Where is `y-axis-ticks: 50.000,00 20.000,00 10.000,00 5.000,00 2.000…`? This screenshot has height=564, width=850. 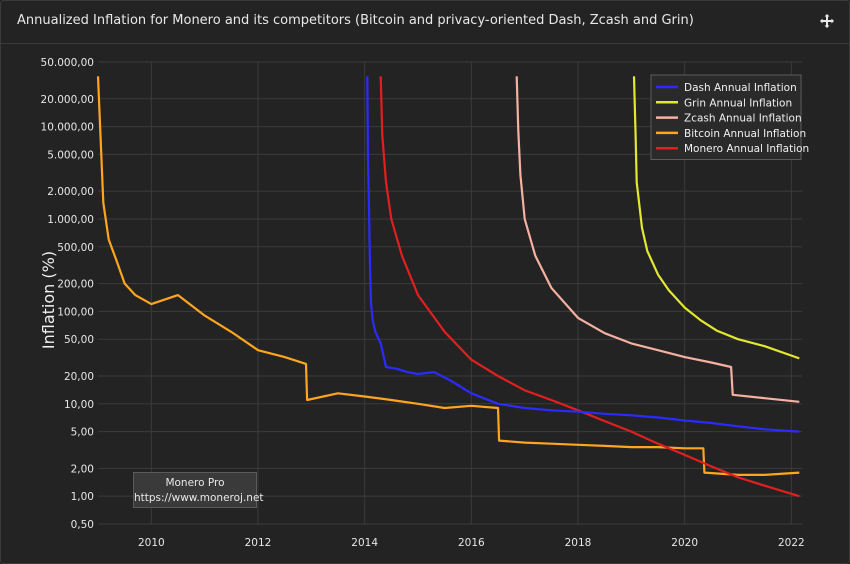
y-axis-ticks: 50.000,00 20.000,00 10.000,00 5.000,00 2.000… is located at coordinates (67, 294).